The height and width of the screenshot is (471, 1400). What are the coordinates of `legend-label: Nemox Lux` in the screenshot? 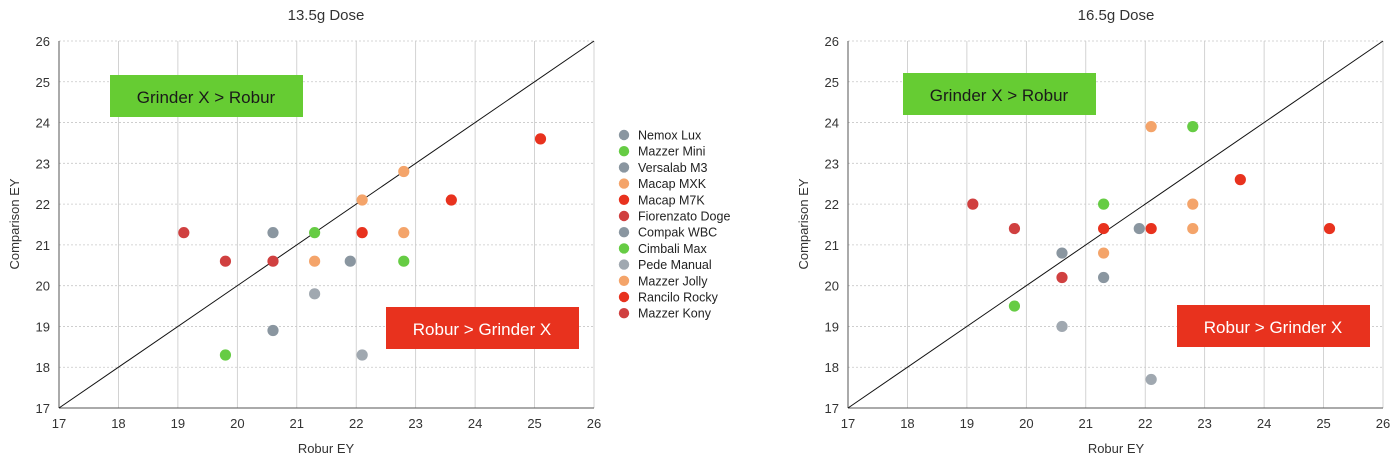 It's located at (670, 136).